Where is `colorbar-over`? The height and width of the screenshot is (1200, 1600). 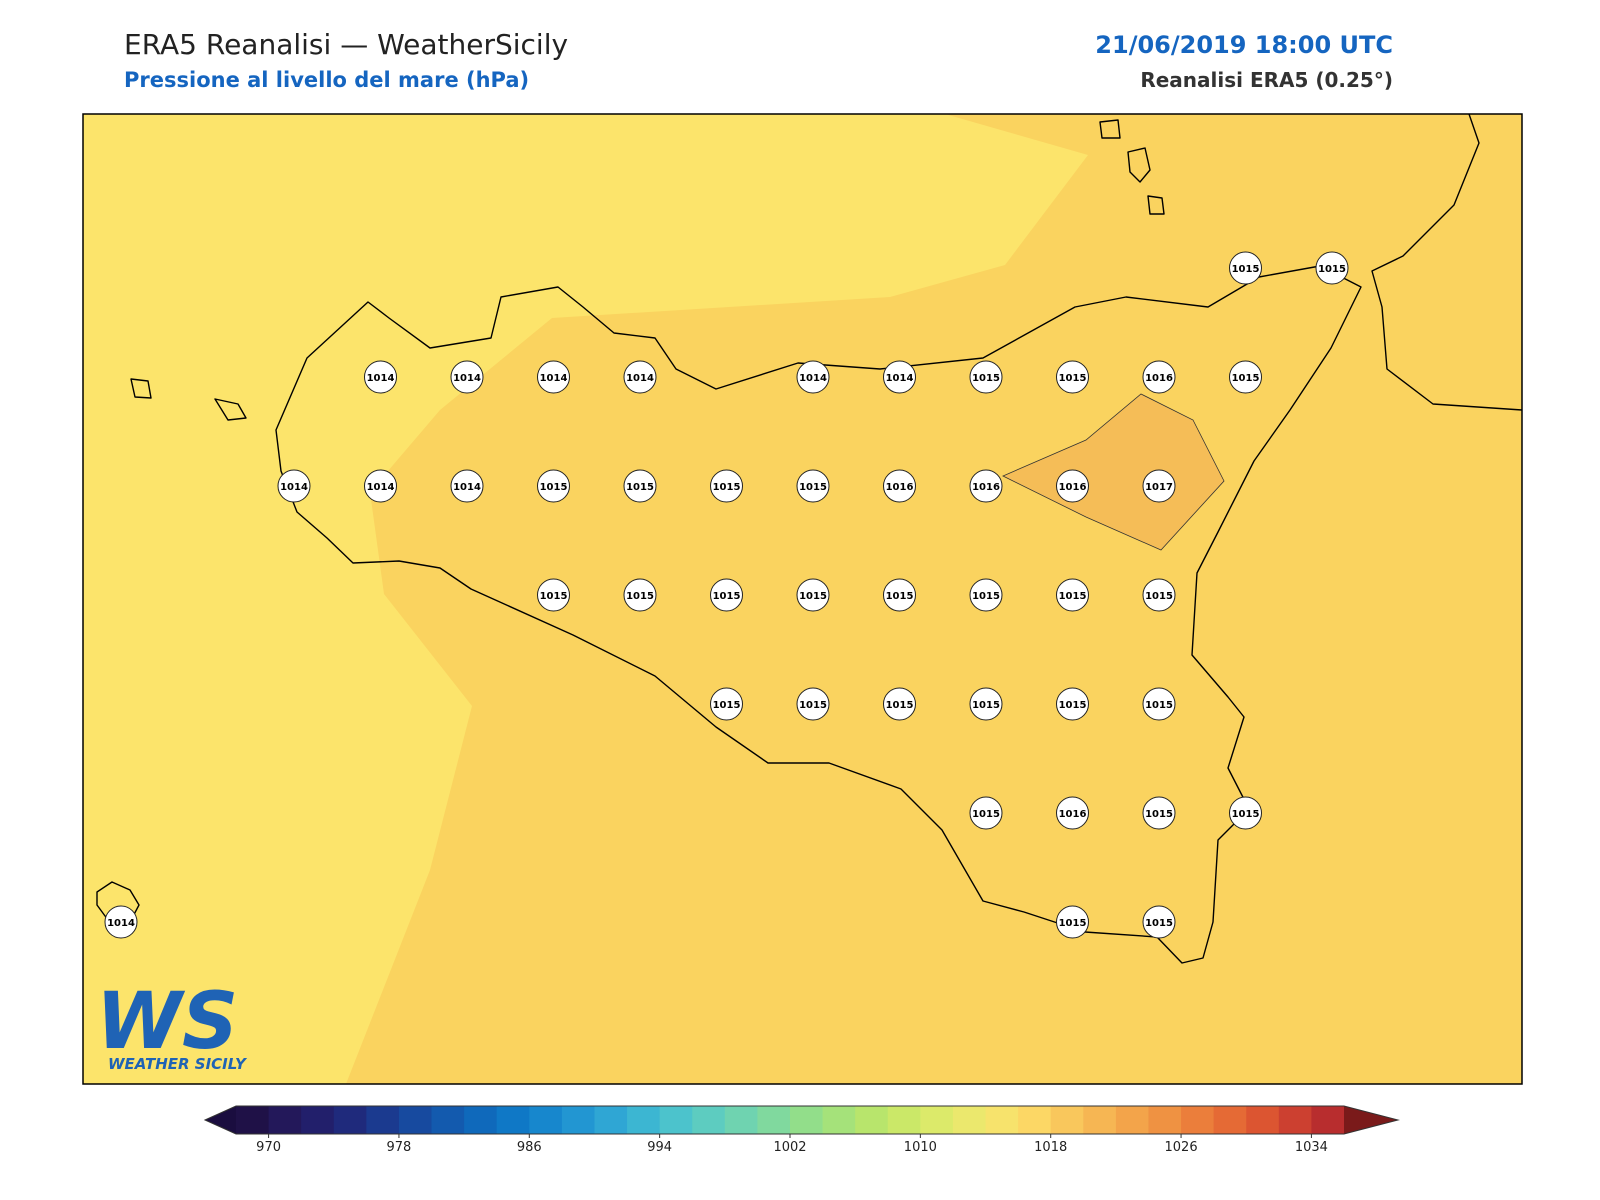 colorbar-over is located at coordinates (1371, 1120).